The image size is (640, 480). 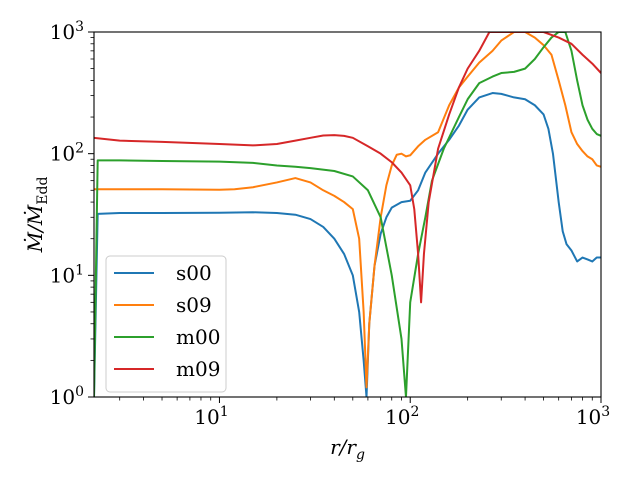 What do you see at coordinates (402, 416) in the screenshot?
I see `x-tick-label: 102` at bounding box center [402, 416].